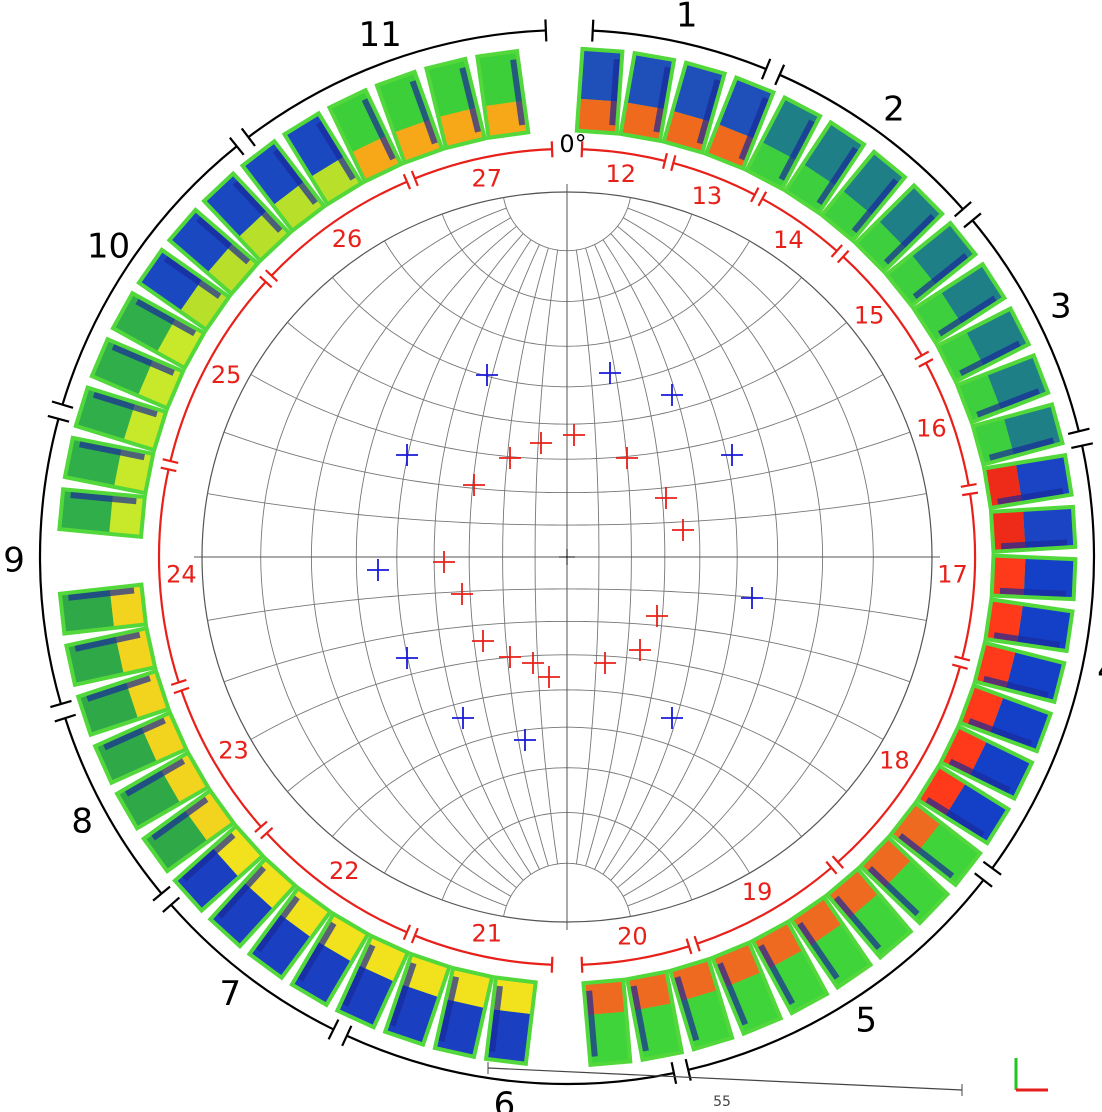 Image resolution: width=1102 pixels, height=1112 pixels. Describe the element at coordinates (632, 936) in the screenshot. I see `sector-label: 20` at that location.